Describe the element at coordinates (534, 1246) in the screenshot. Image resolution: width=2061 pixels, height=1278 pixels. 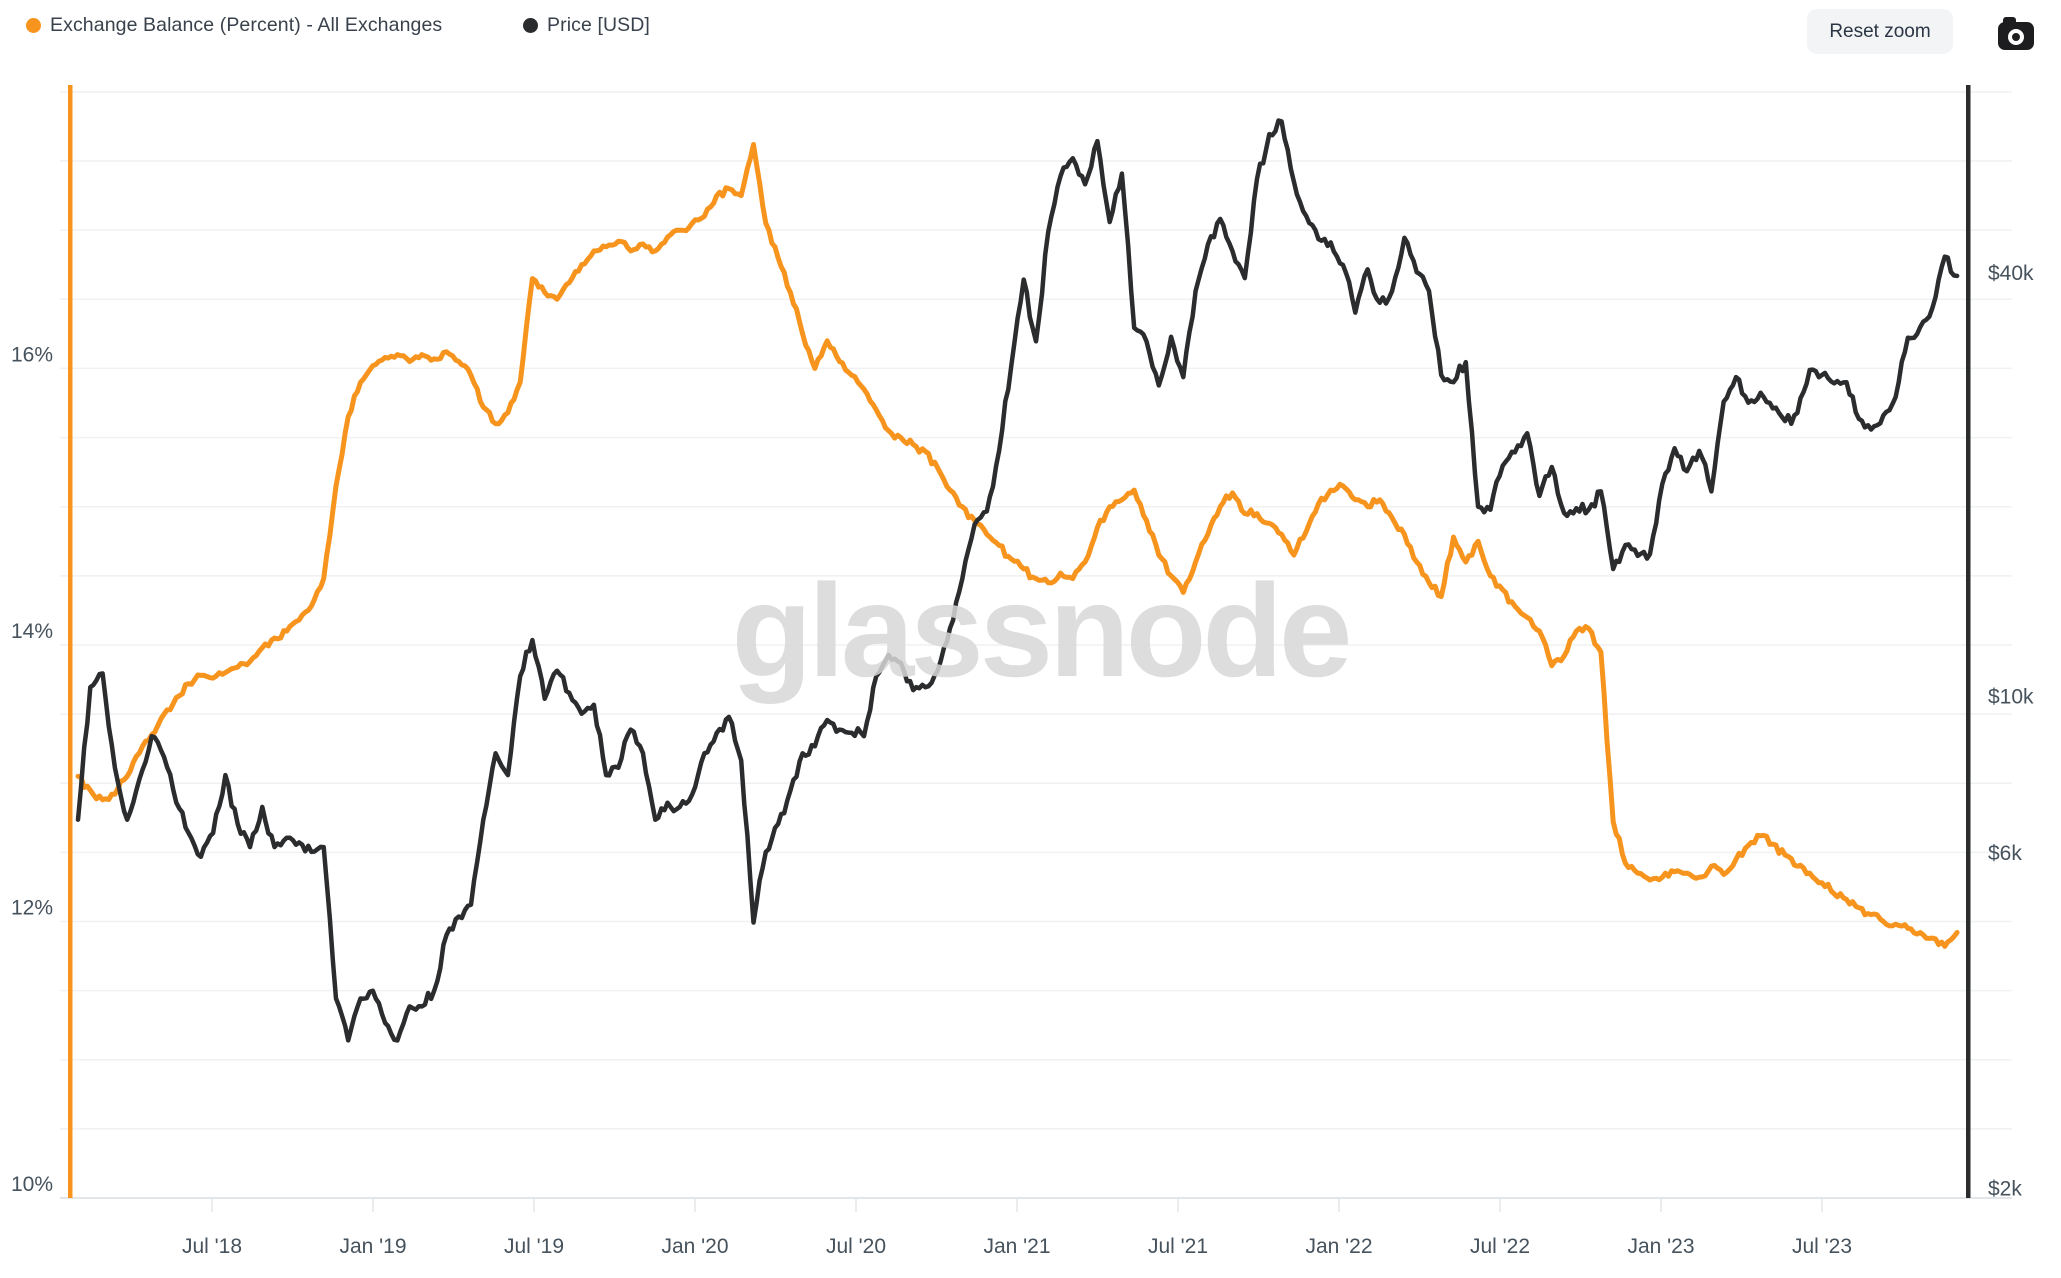
I see `x-axis-tick-label: Jul '19` at that location.